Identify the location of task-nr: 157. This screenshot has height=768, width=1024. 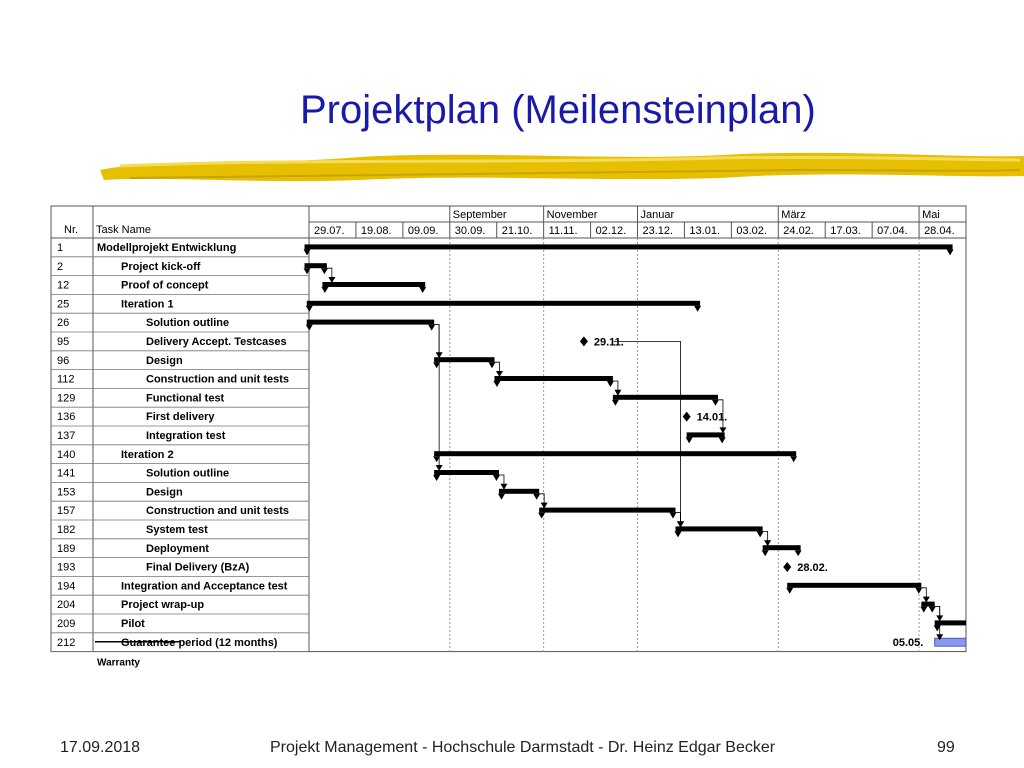
(66, 511).